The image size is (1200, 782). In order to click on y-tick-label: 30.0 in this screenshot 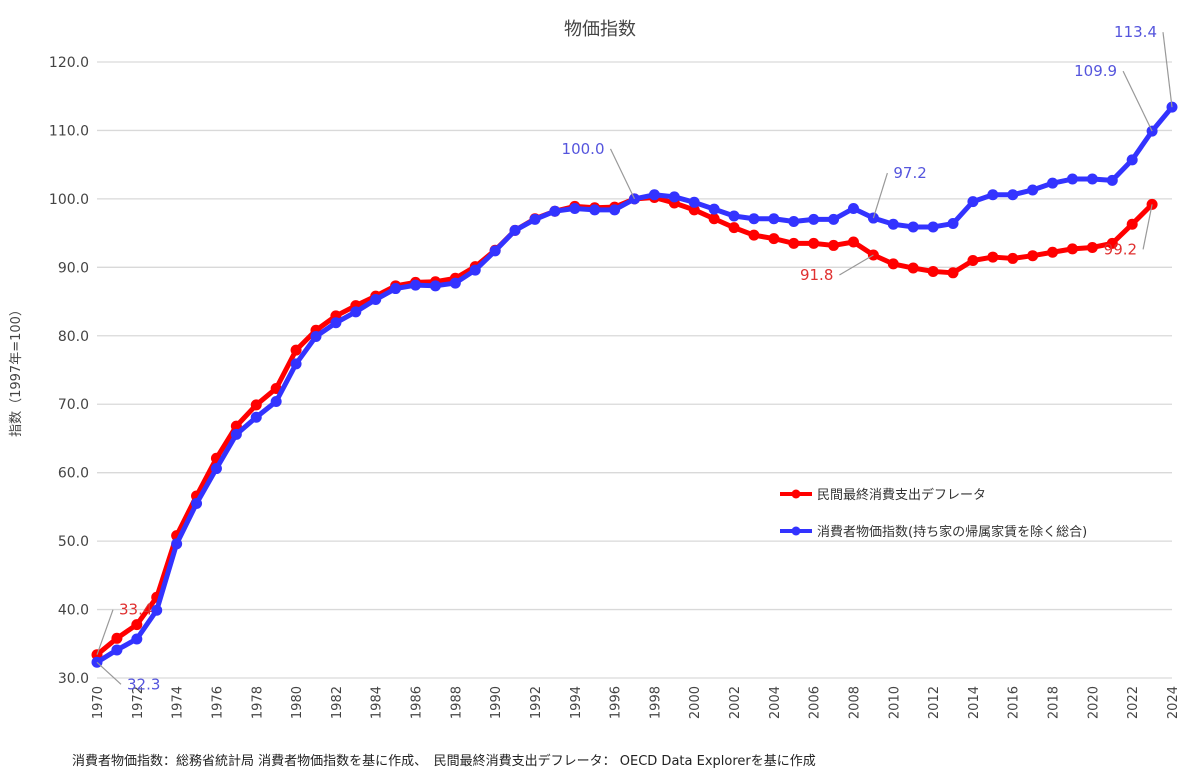, I will do `click(73, 679)`.